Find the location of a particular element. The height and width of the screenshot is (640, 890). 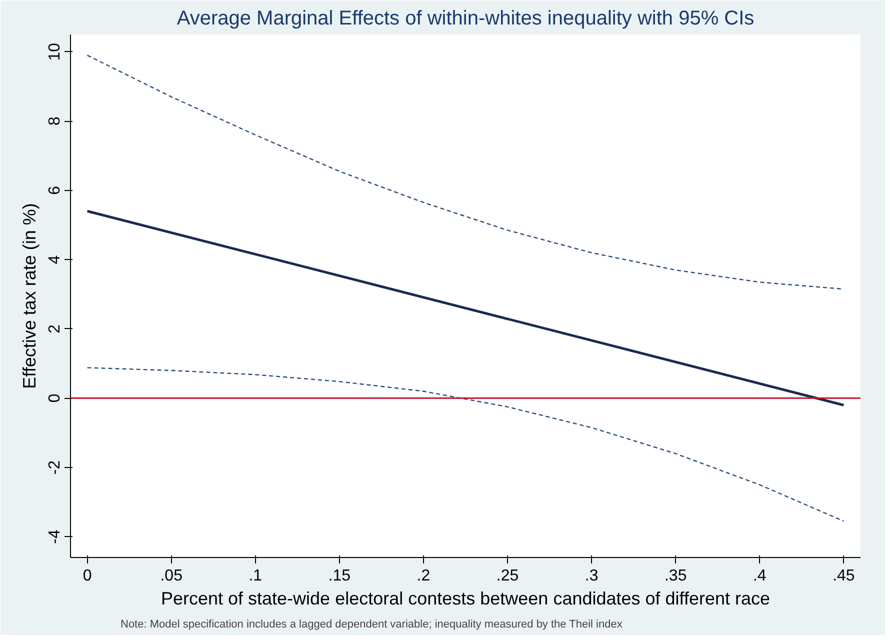

y-tick-label: 0 is located at coordinates (55, 398).